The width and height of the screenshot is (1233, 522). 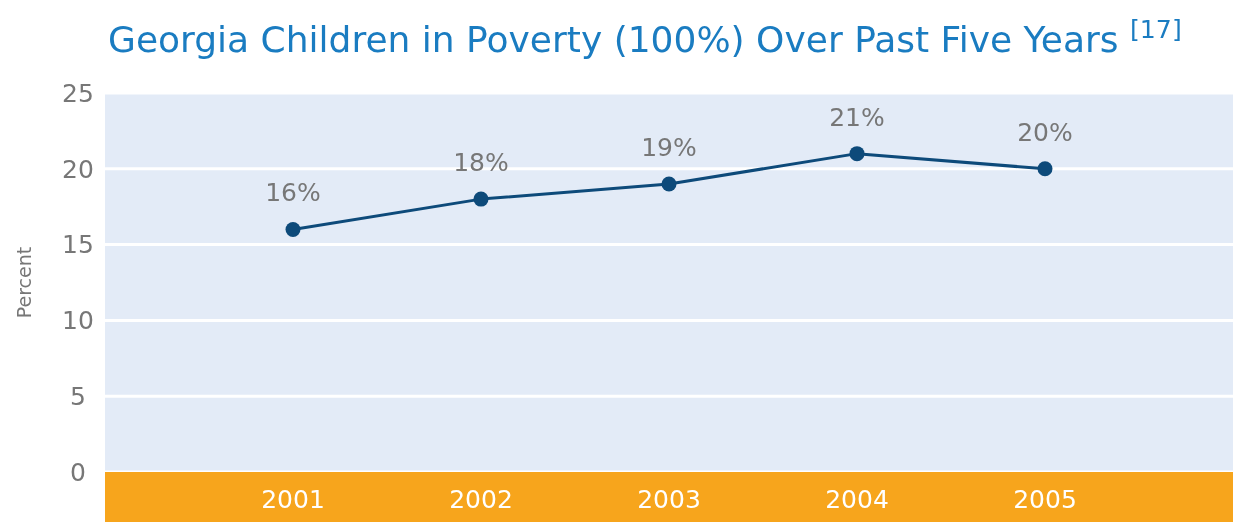 I want to click on x-tick-label: 2005, so click(x=1045, y=499).